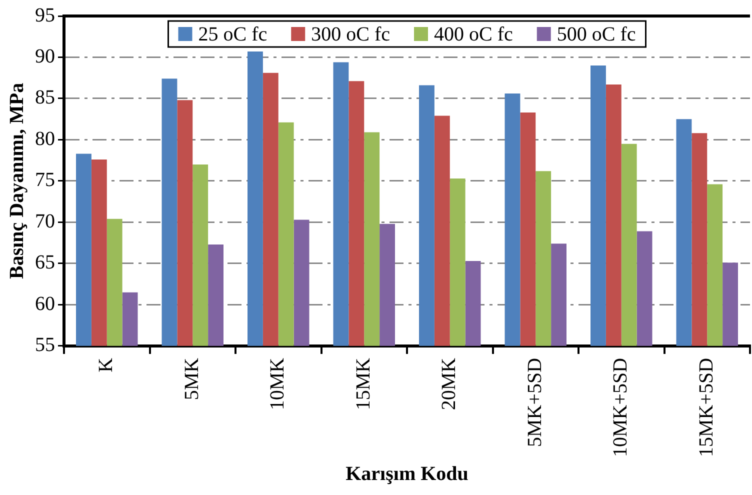 This screenshot has width=752, height=495. What do you see at coordinates (233, 34) in the screenshot?
I see `legend-label: 25 oC fc` at bounding box center [233, 34].